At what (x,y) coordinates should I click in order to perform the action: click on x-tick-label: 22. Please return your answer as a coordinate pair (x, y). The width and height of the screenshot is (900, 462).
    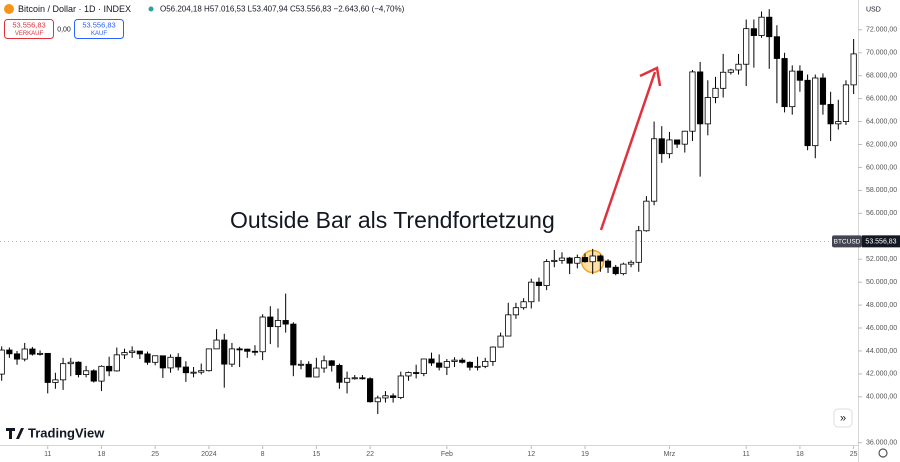
    Looking at the image, I should click on (370, 454).